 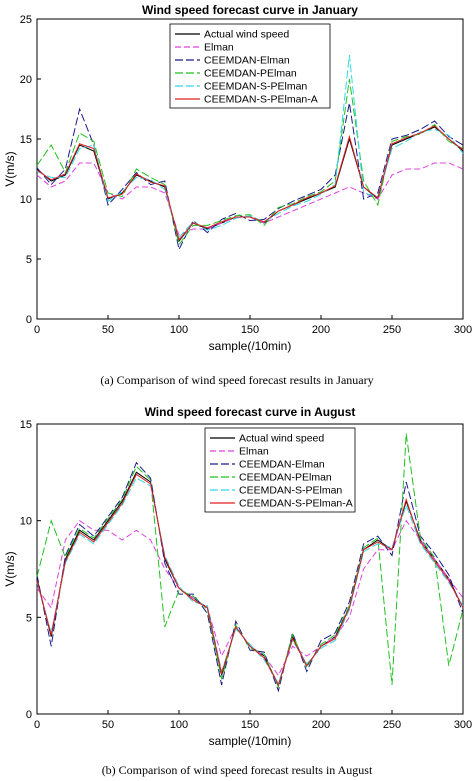 I want to click on chart-january-xtick-label: 200, so click(x=321, y=330).